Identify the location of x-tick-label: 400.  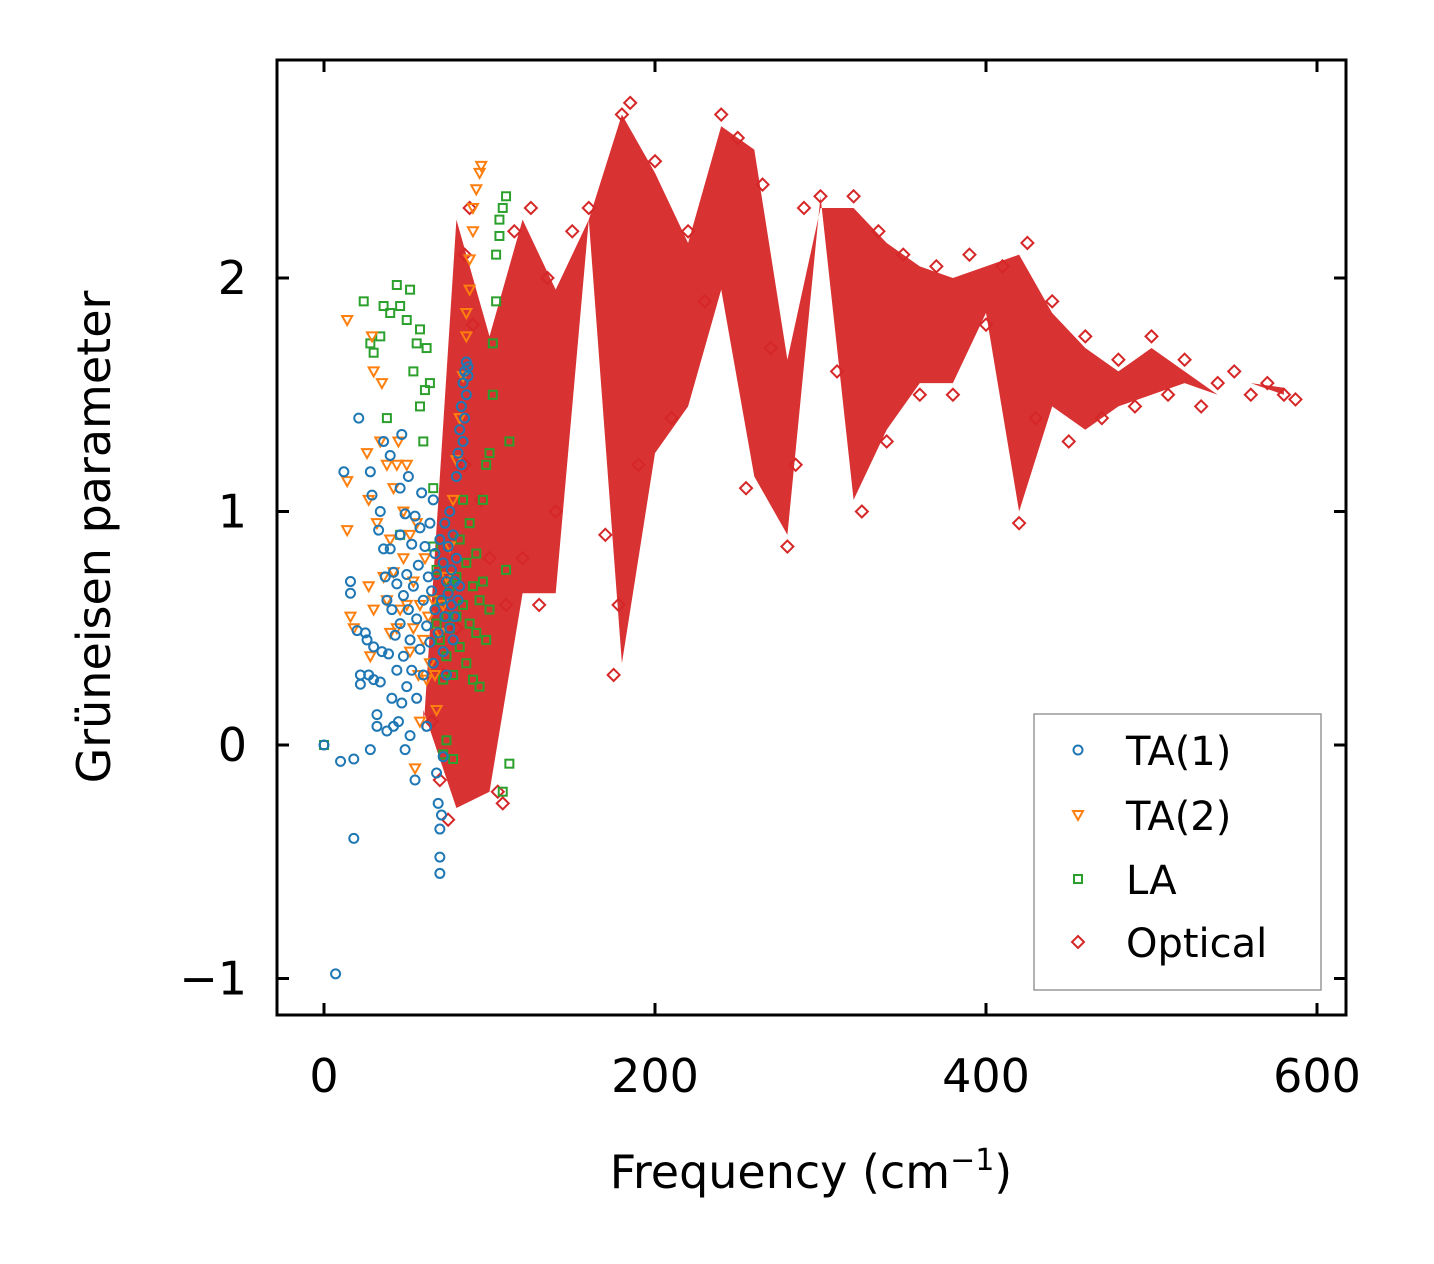
(986, 1076).